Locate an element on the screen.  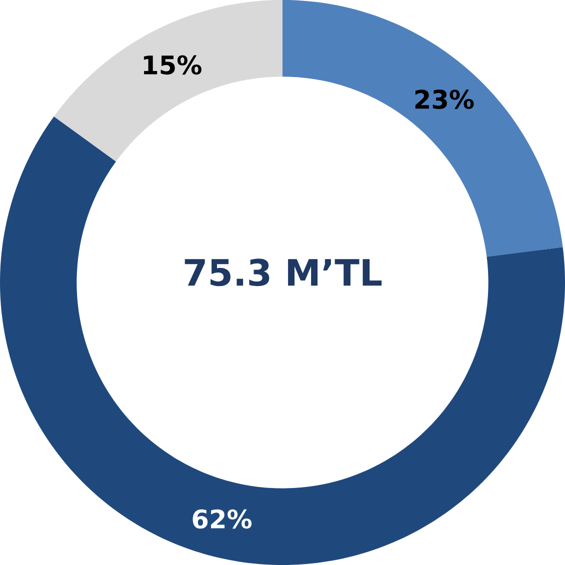
text: 75.3 M’TL is located at coordinates (283, 272).